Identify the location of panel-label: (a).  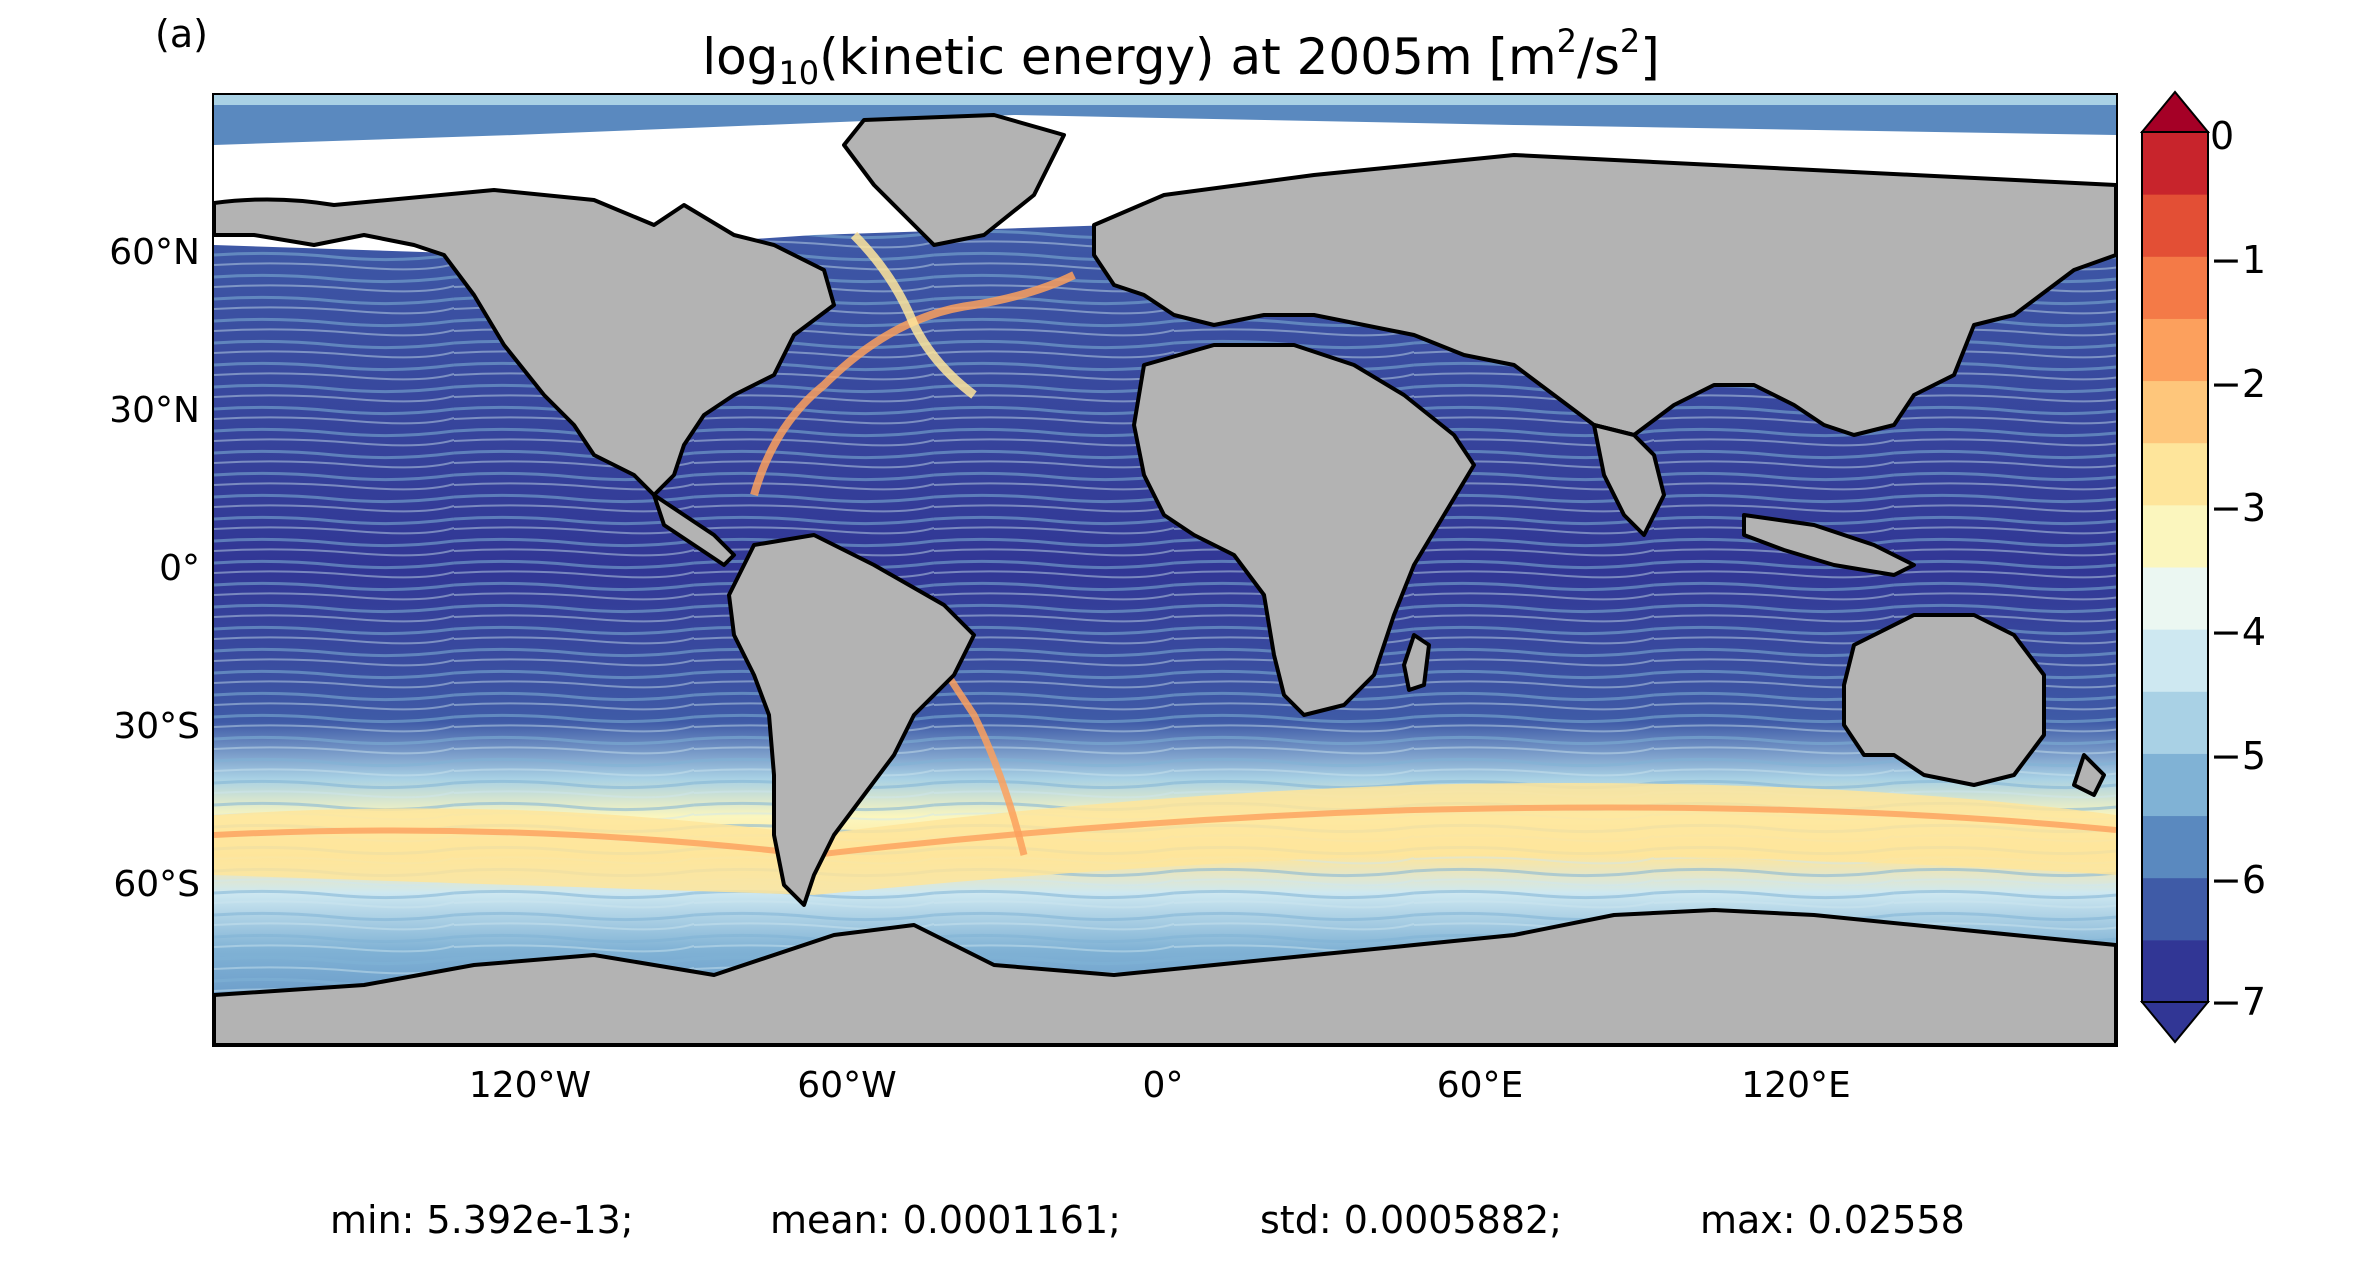
(181, 34).